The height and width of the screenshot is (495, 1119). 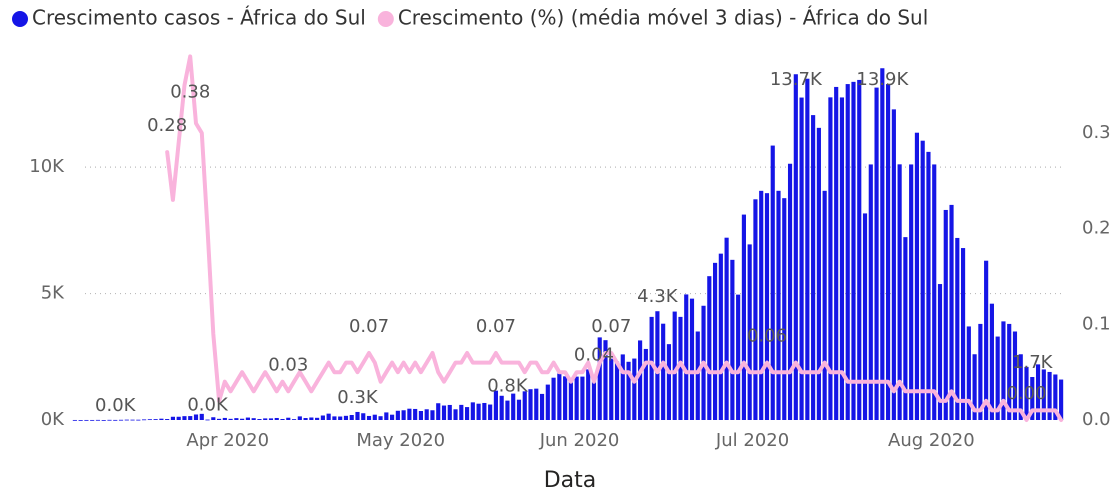 What do you see at coordinates (53, 419) in the screenshot?
I see `y-tick-label: 0K` at bounding box center [53, 419].